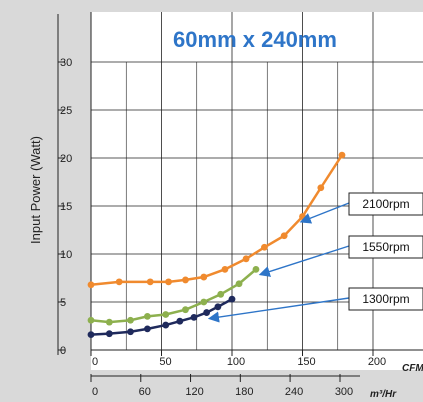  I want to click on y-label-band, so click(29, 201).